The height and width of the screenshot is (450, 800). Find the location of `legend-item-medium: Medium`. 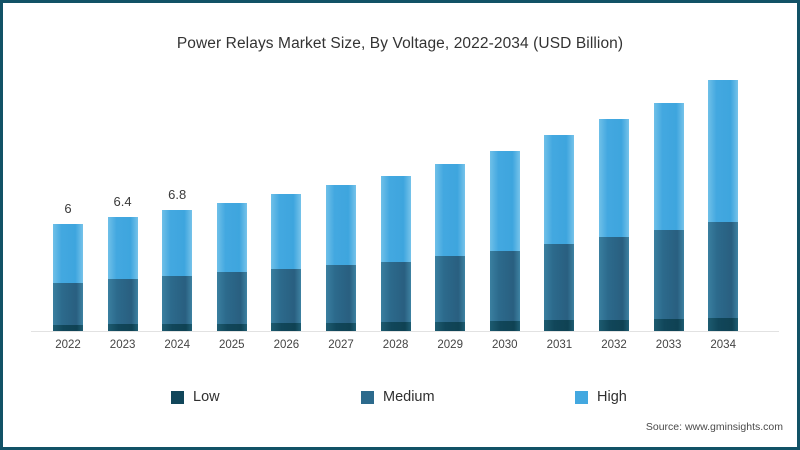

legend-item-medium: Medium is located at coordinates (398, 397).